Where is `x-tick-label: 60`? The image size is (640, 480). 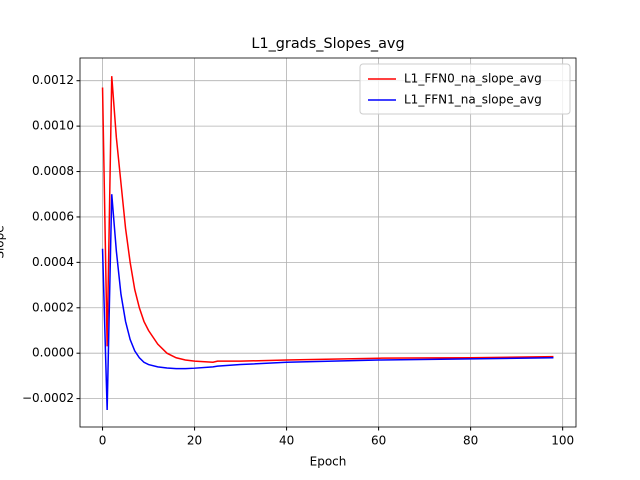 x-tick-label: 60 is located at coordinates (378, 441).